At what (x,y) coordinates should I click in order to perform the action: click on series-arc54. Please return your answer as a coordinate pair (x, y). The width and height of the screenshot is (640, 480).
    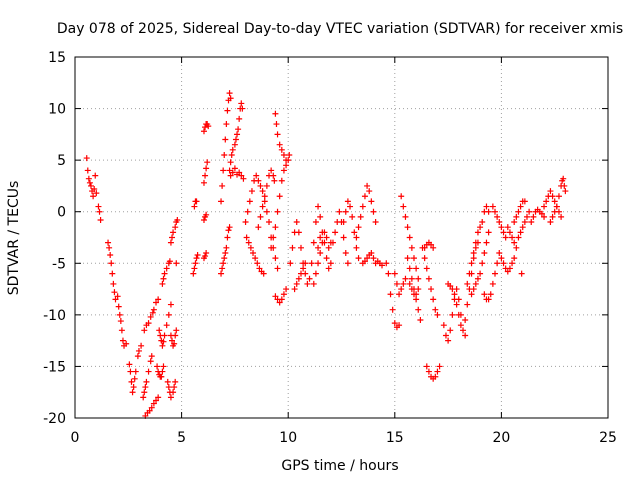
    Looking at the image, I should click on (508, 265).